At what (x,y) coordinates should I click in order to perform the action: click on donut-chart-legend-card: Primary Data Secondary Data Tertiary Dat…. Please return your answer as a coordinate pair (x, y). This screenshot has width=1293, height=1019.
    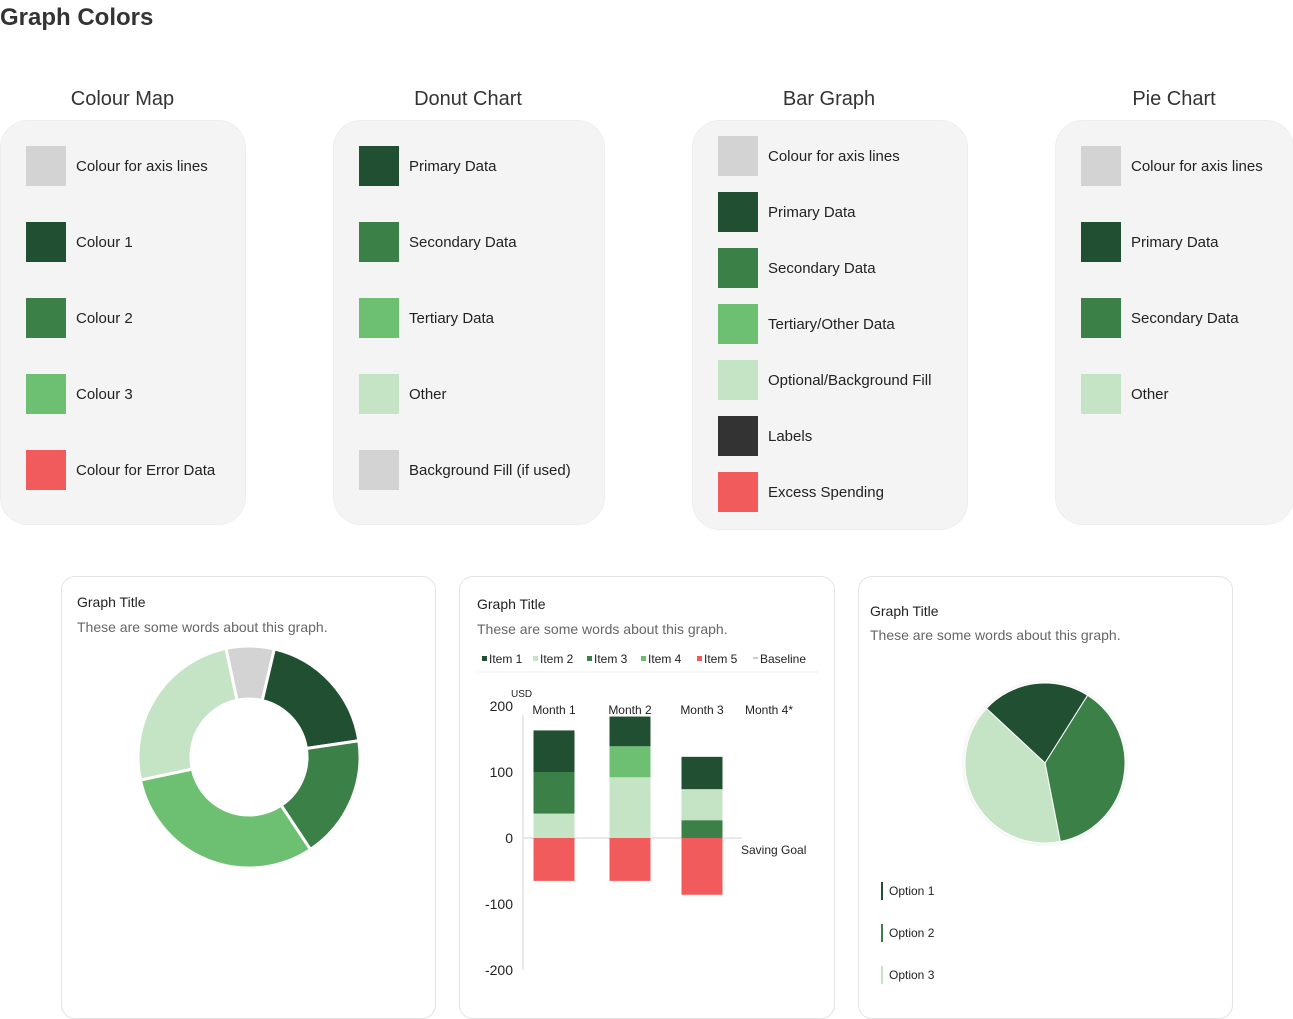
    Looking at the image, I should click on (469, 322).